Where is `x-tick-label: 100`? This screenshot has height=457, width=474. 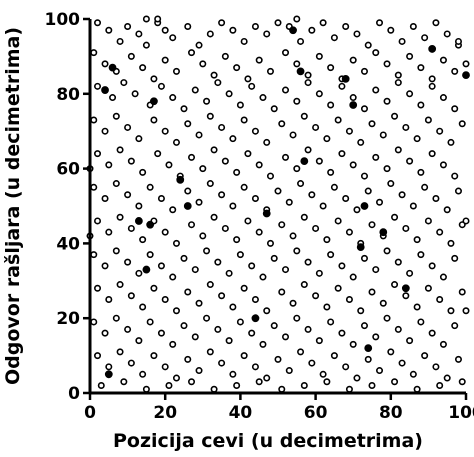 x-tick-label: 100 is located at coordinates (461, 413).